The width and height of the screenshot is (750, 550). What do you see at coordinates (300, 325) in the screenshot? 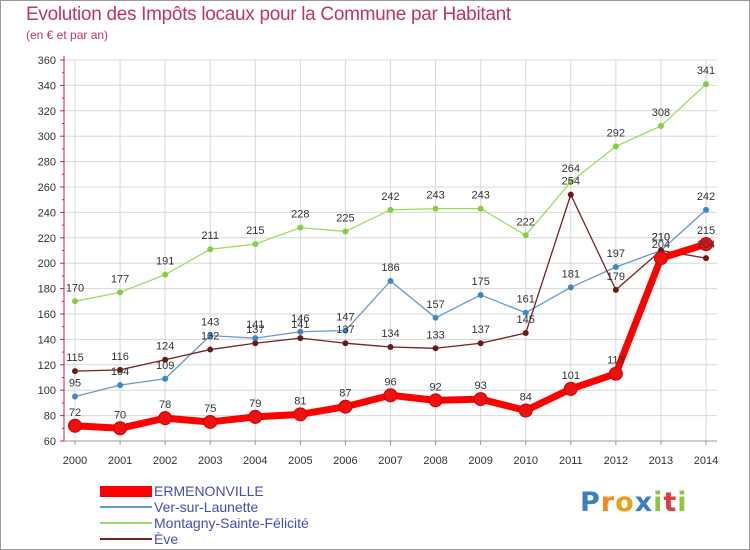
I see `data-label-eve: 141` at bounding box center [300, 325].